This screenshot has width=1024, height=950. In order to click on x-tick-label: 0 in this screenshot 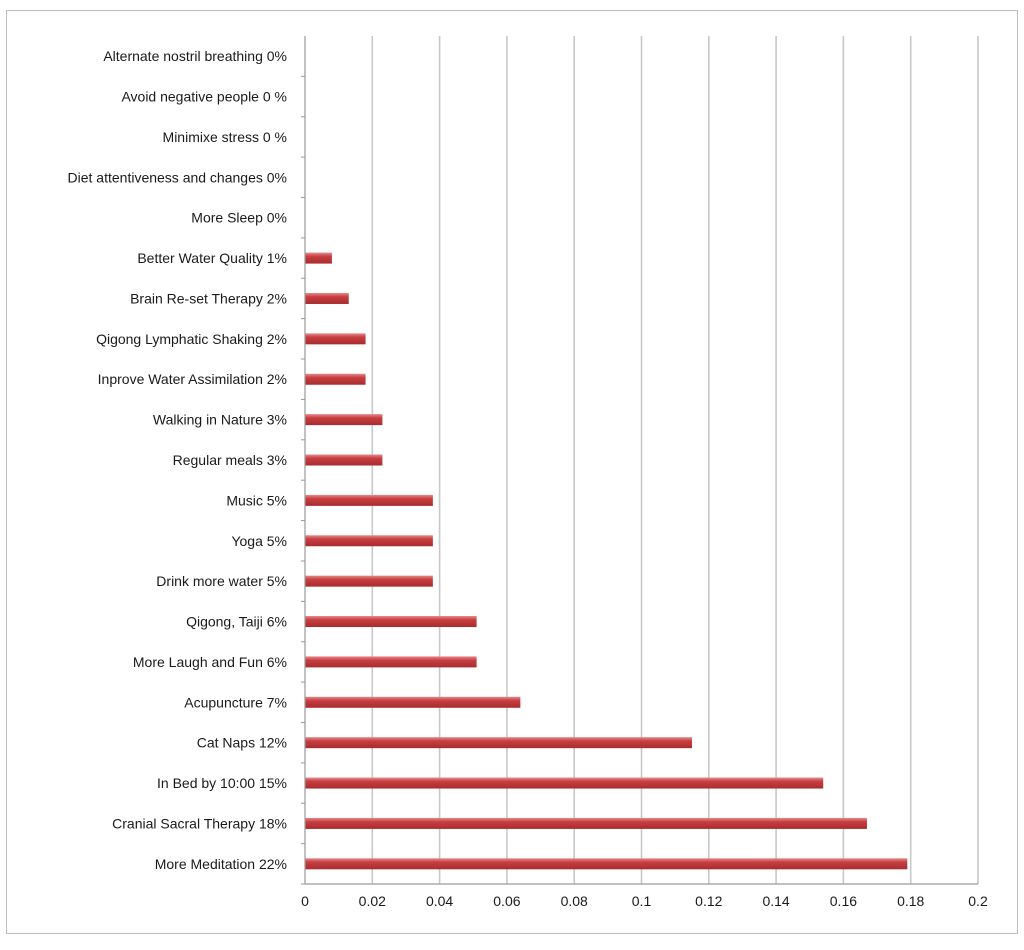, I will do `click(305, 901)`.